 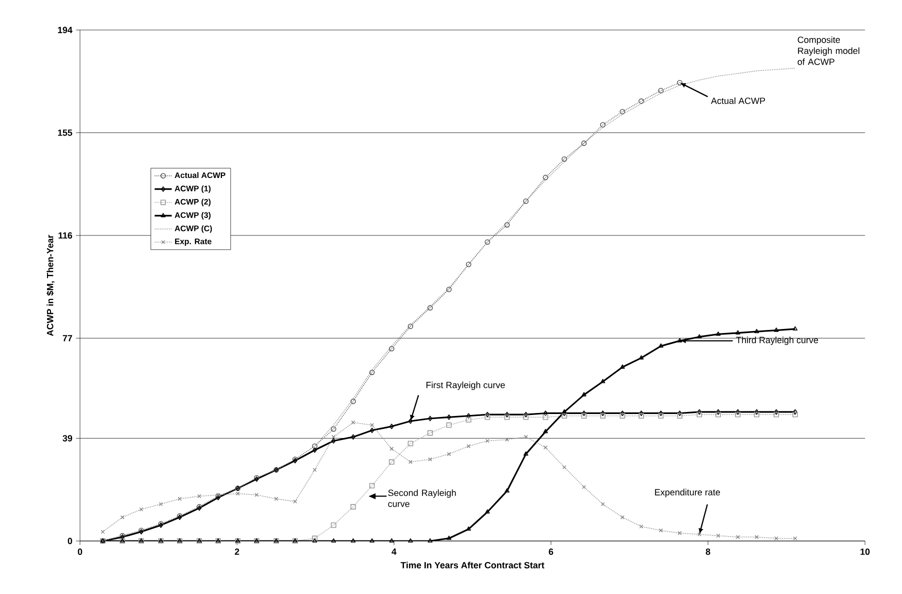 What do you see at coordinates (67, 338) in the screenshot?
I see `y-tick-label: 77` at bounding box center [67, 338].